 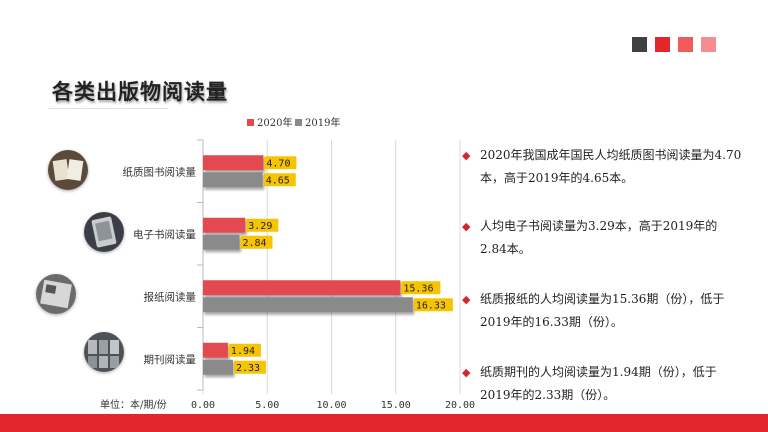 I want to click on data-label: 4.65, so click(x=278, y=180).